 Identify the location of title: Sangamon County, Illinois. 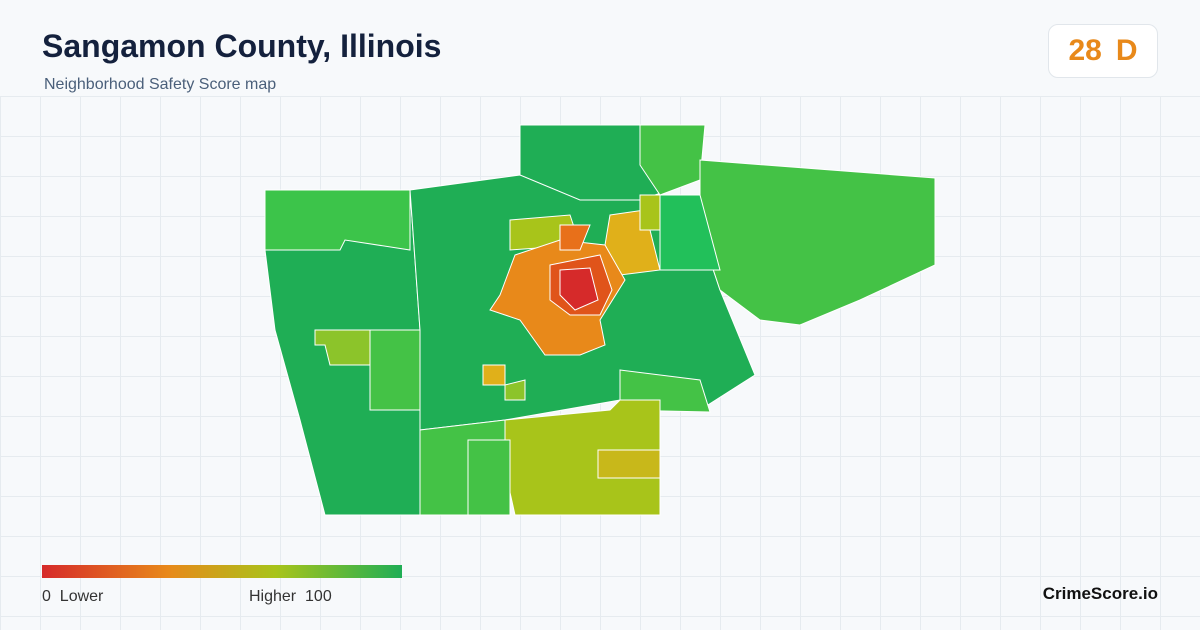
(242, 46).